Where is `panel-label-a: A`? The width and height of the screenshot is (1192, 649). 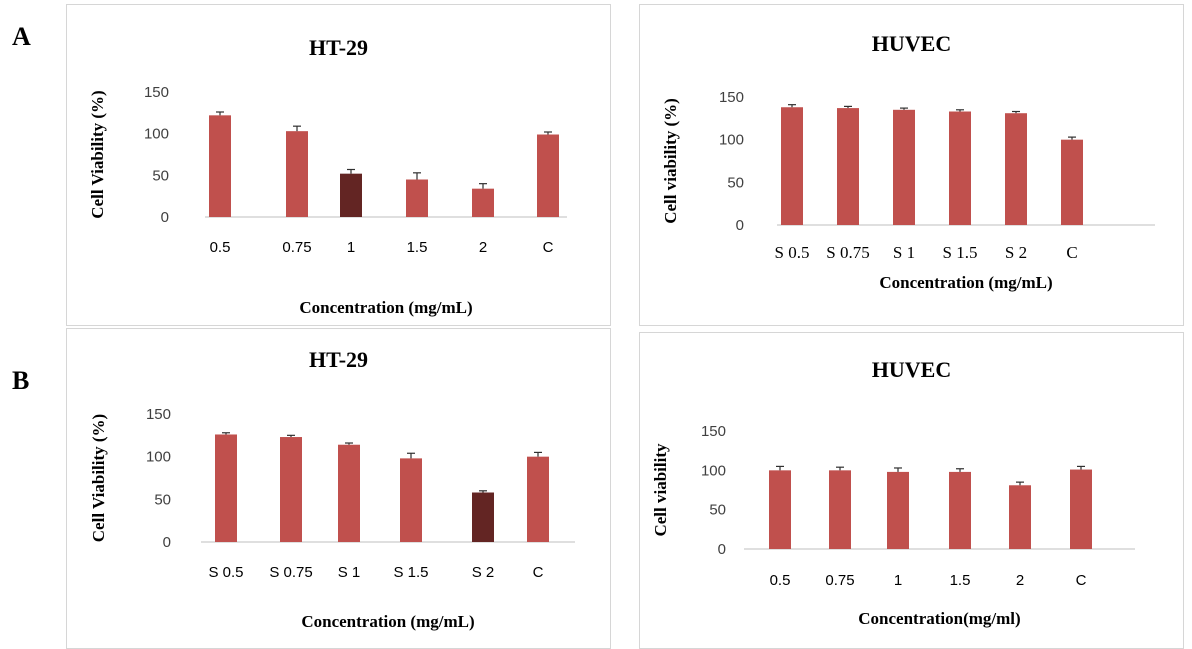
panel-label-a: A is located at coordinates (21, 36).